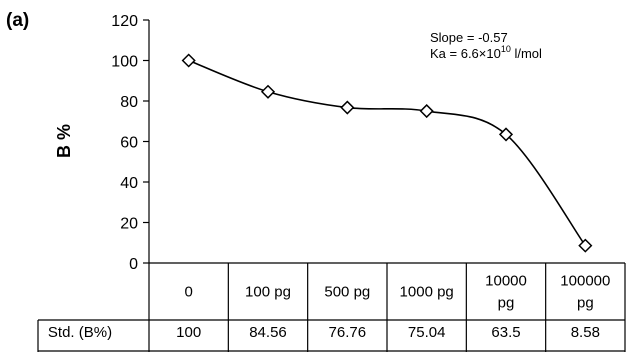 The width and height of the screenshot is (629, 357). I want to click on y-ticks: 0 20 40 60 80 100 120, so click(130, 143).